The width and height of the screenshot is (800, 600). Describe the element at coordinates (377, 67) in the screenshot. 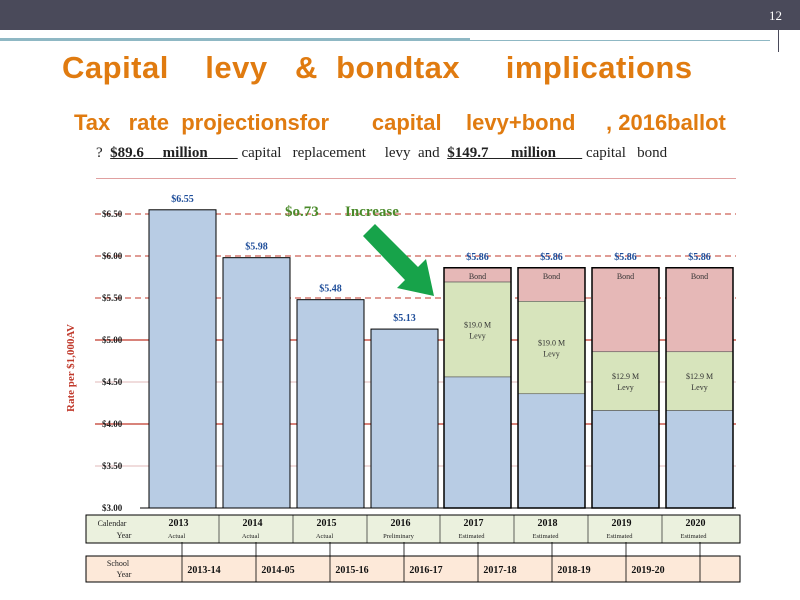

I see `slide-title: Capital levy & bondtax implications` at that location.